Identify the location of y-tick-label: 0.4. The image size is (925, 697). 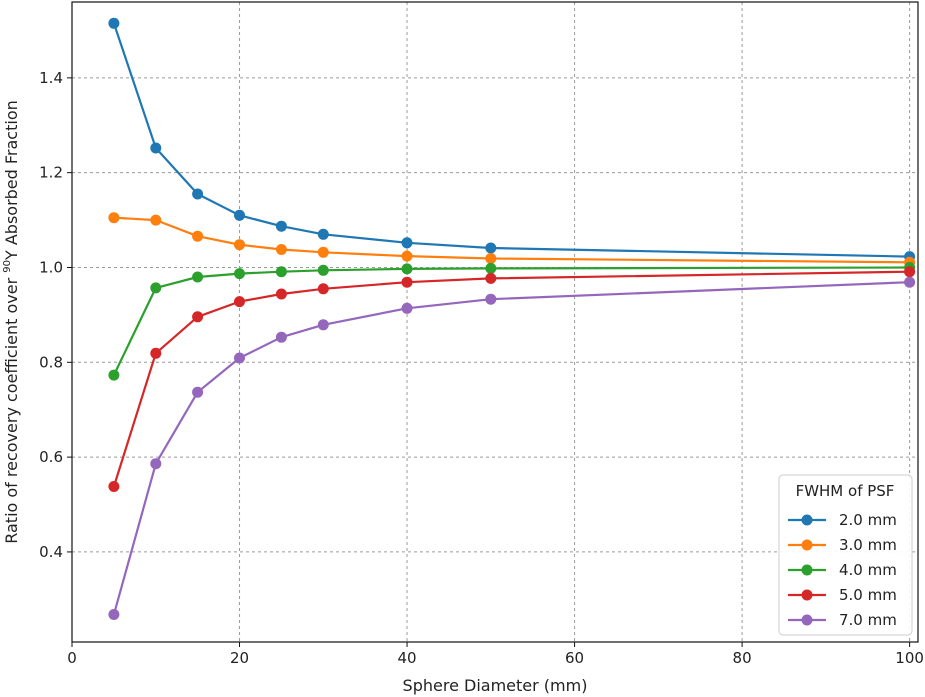
(51, 552).